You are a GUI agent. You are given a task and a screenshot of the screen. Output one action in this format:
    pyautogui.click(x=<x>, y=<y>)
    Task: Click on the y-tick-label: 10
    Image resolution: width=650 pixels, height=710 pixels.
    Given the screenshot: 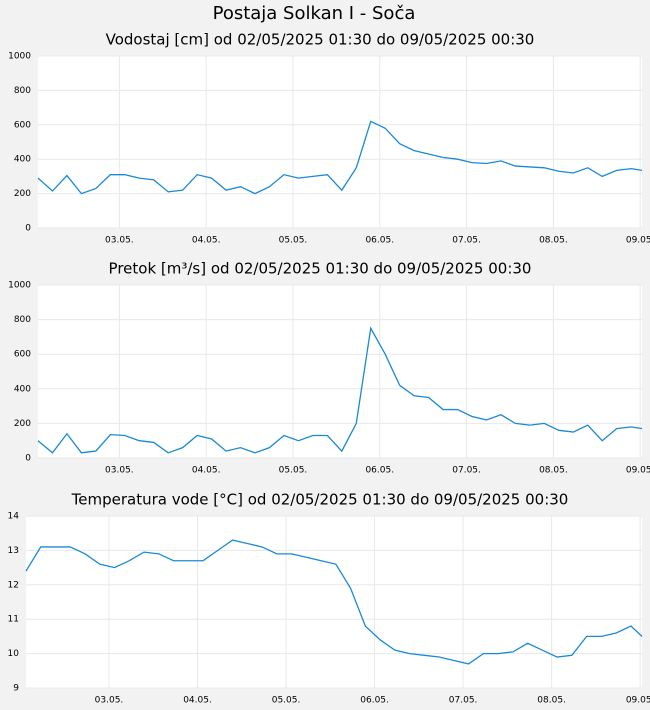 What is the action you would take?
    pyautogui.click(x=14, y=654)
    